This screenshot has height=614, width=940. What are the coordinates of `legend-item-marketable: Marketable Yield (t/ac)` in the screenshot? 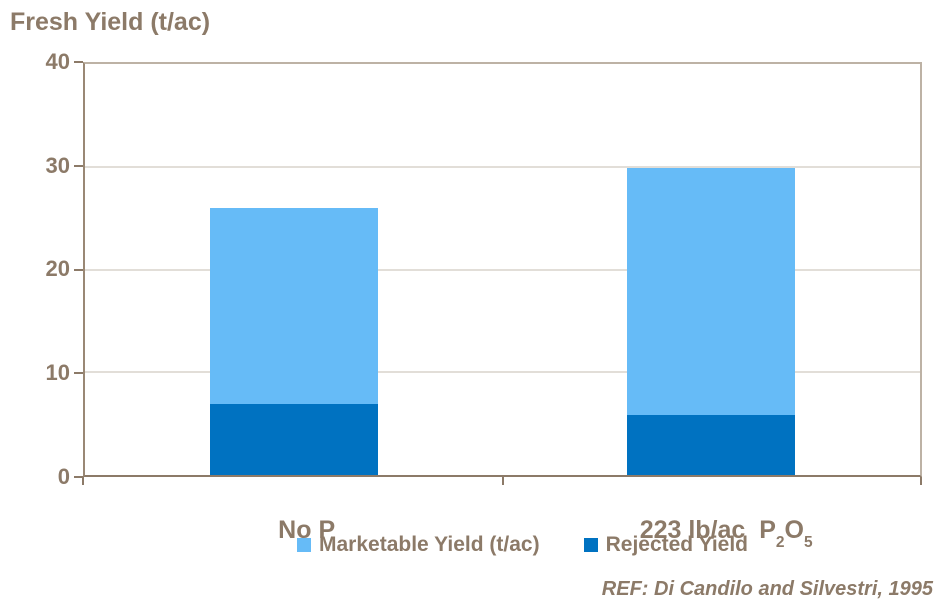 It's located at (418, 545).